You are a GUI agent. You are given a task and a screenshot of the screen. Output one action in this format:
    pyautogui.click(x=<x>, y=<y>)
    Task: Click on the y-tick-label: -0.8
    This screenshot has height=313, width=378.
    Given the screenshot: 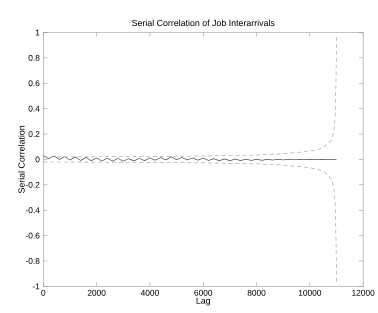 What is the action you would take?
    pyautogui.click(x=33, y=261)
    